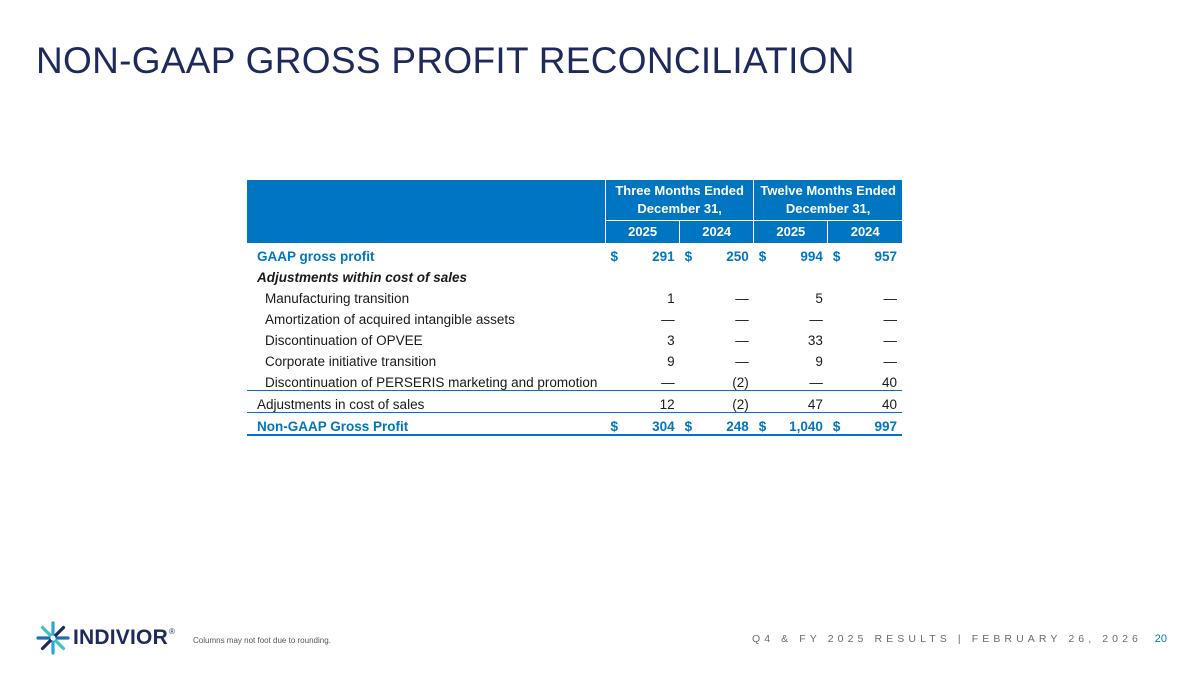 The height and width of the screenshot is (675, 1200). I want to click on starburst-icon, so click(53, 638).